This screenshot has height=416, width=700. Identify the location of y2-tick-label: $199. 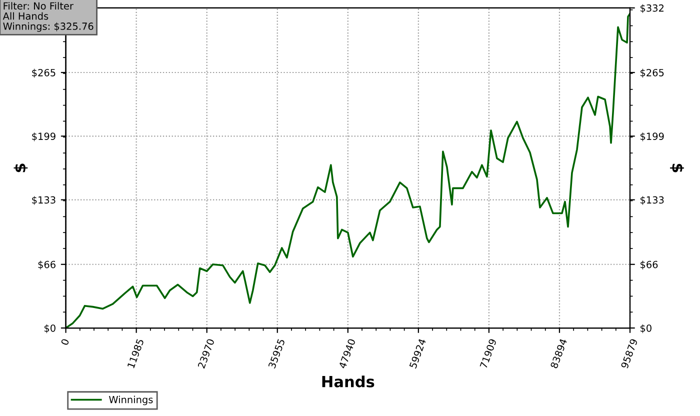
(652, 137).